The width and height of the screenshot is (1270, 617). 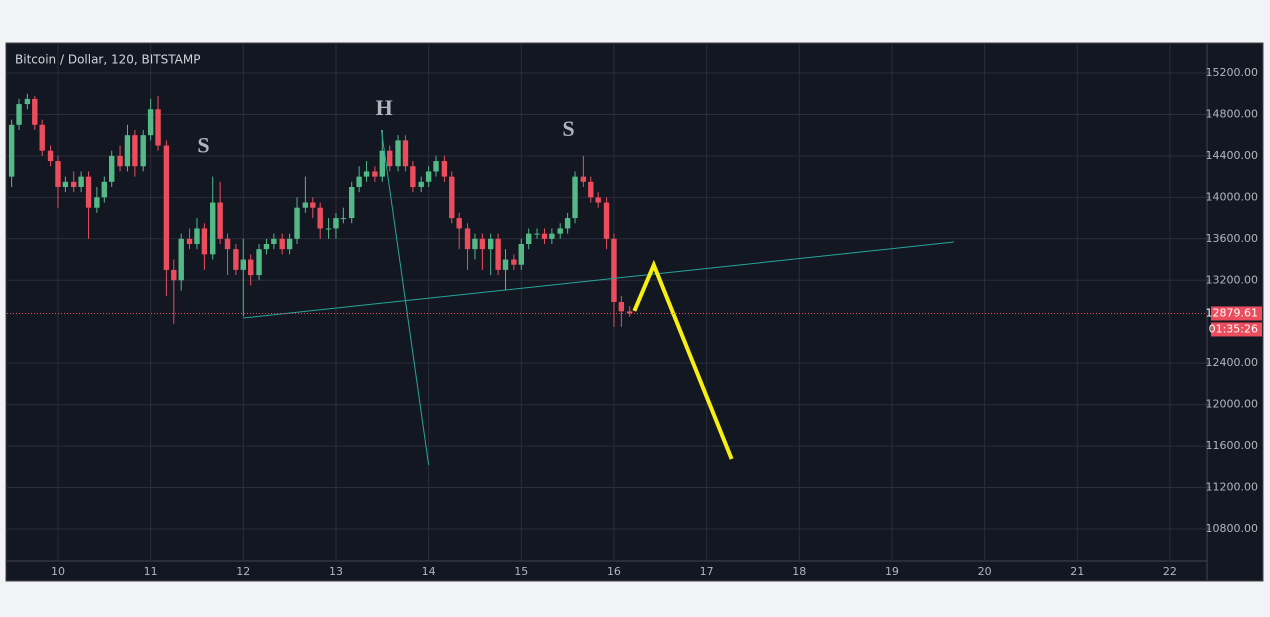 I want to click on last-price-box, so click(x=1236, y=313).